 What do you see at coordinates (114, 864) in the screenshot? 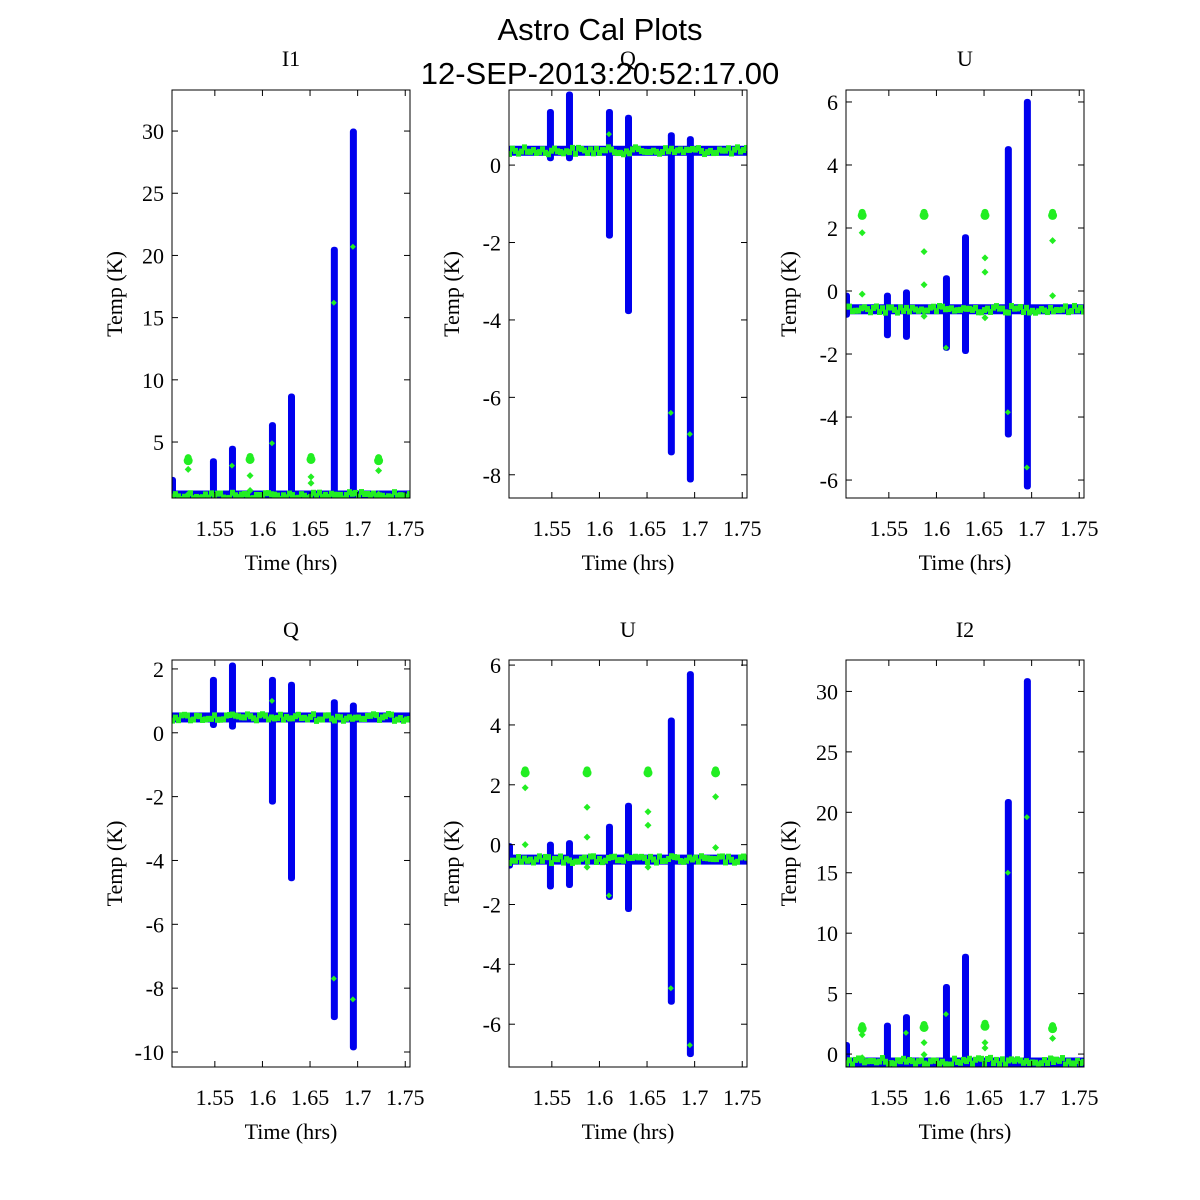
I see `y-axis-label: Temp (K)` at bounding box center [114, 864].